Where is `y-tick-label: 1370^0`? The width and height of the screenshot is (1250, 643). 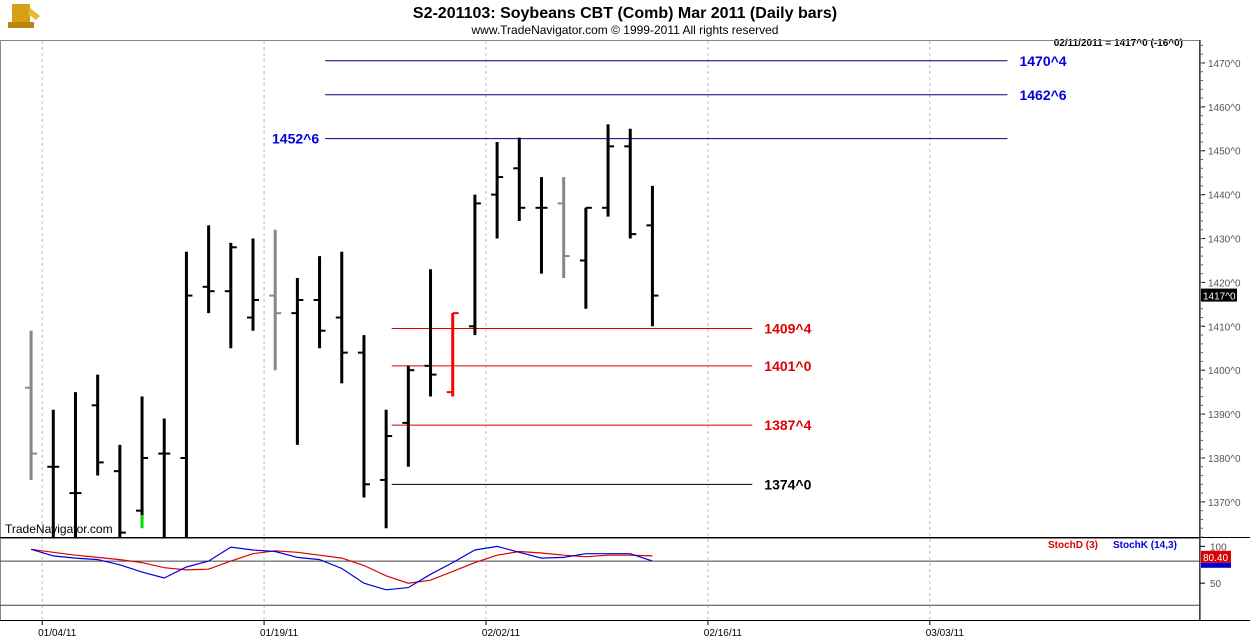 y-tick-label: 1370^0 is located at coordinates (1224, 503).